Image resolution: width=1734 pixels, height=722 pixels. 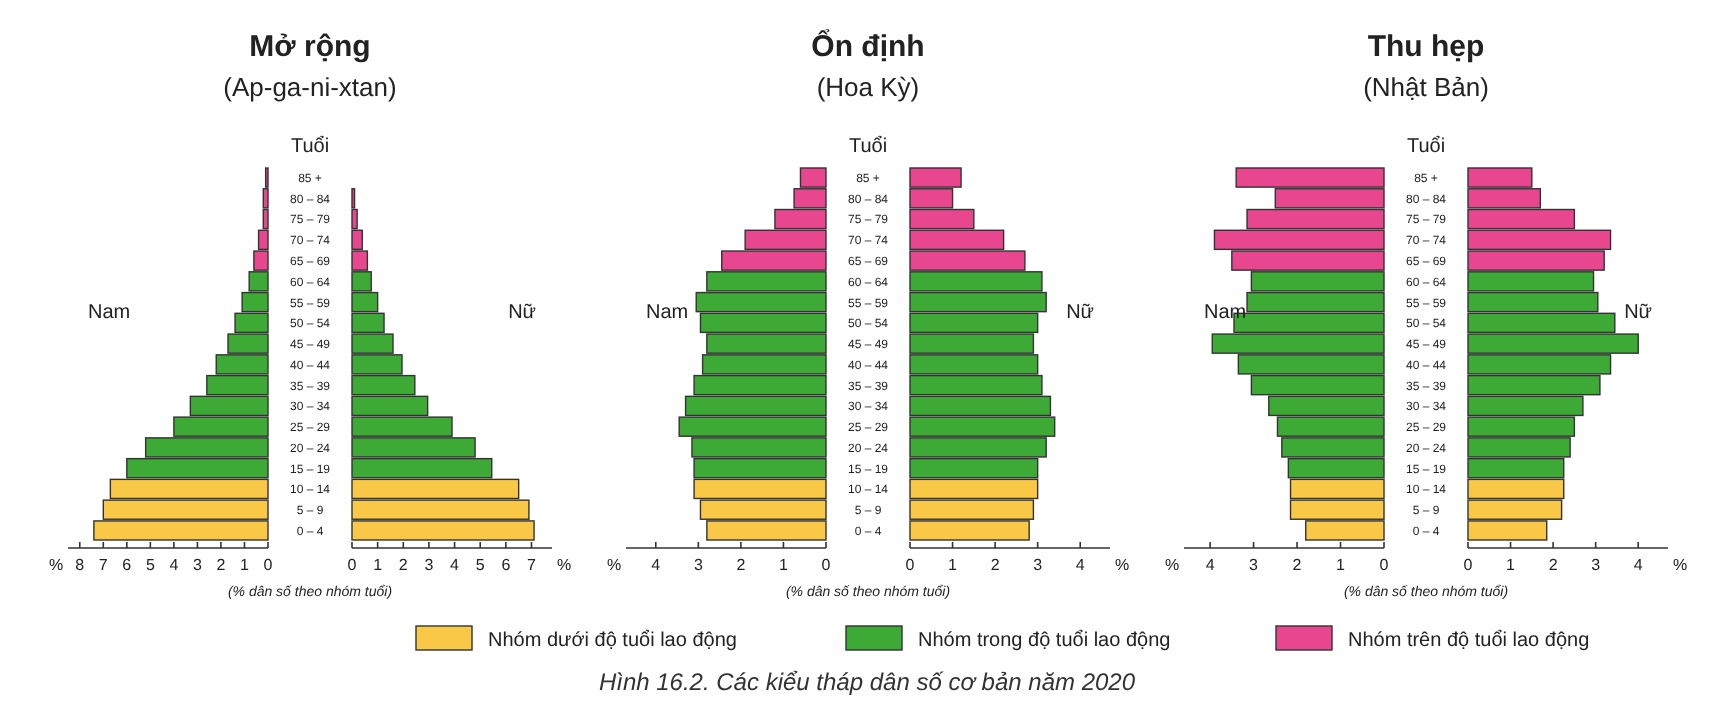 I want to click on chart-subtitle: (Nhật Bản), so click(x=1426, y=87).